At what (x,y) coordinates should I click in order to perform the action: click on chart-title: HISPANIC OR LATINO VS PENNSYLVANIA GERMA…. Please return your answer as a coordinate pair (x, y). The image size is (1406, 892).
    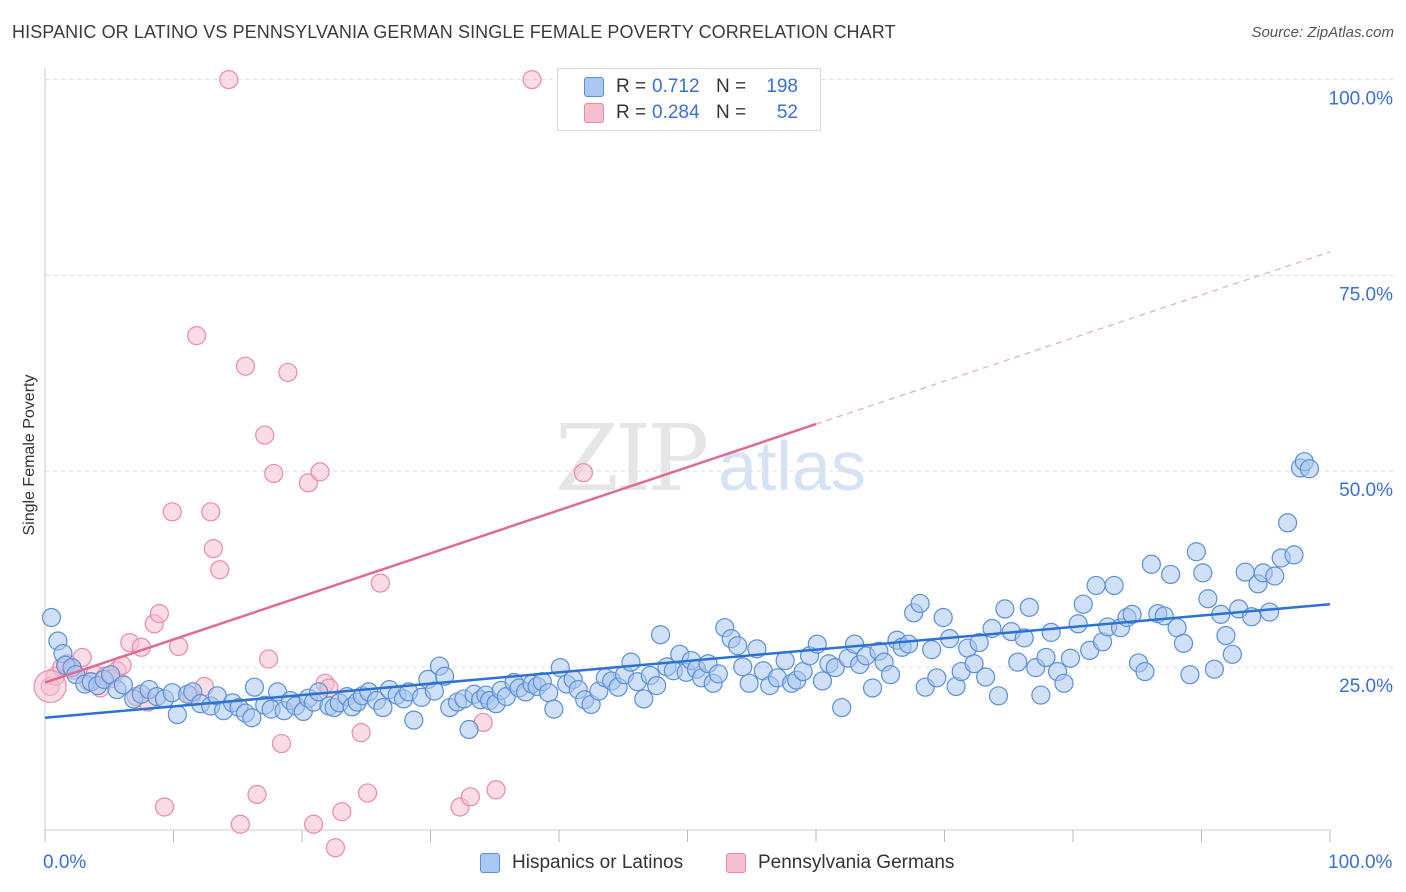
    Looking at the image, I should click on (454, 32).